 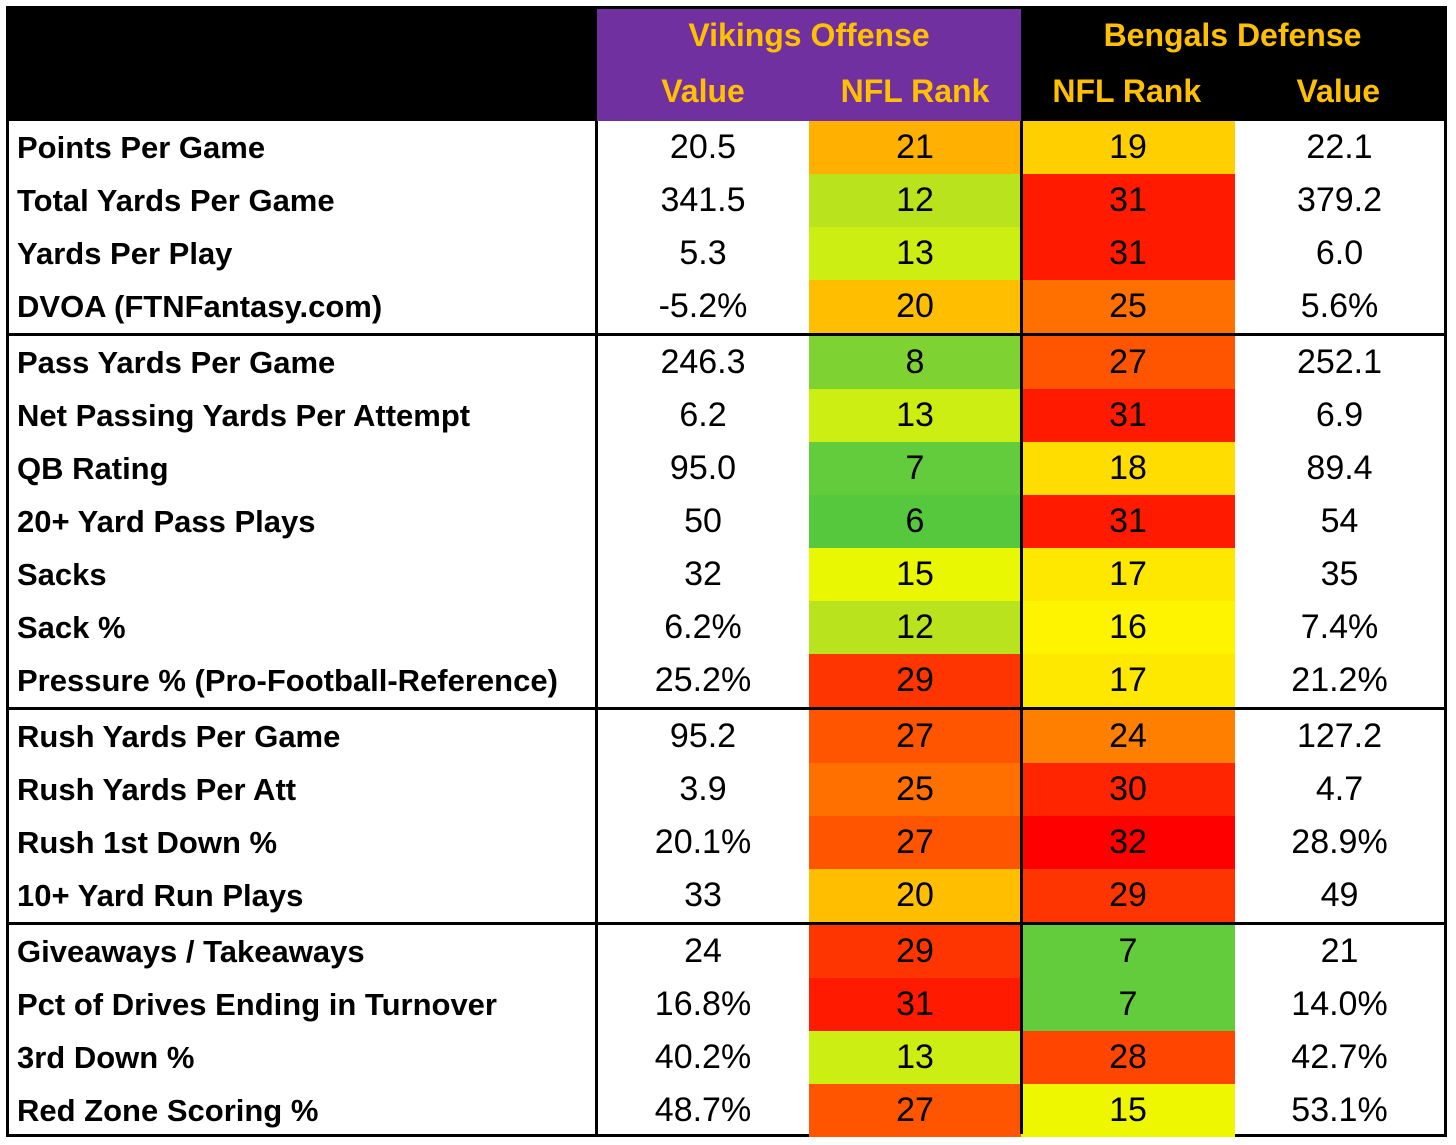 I want to click on stat-label: Sack %, so click(x=71, y=627).